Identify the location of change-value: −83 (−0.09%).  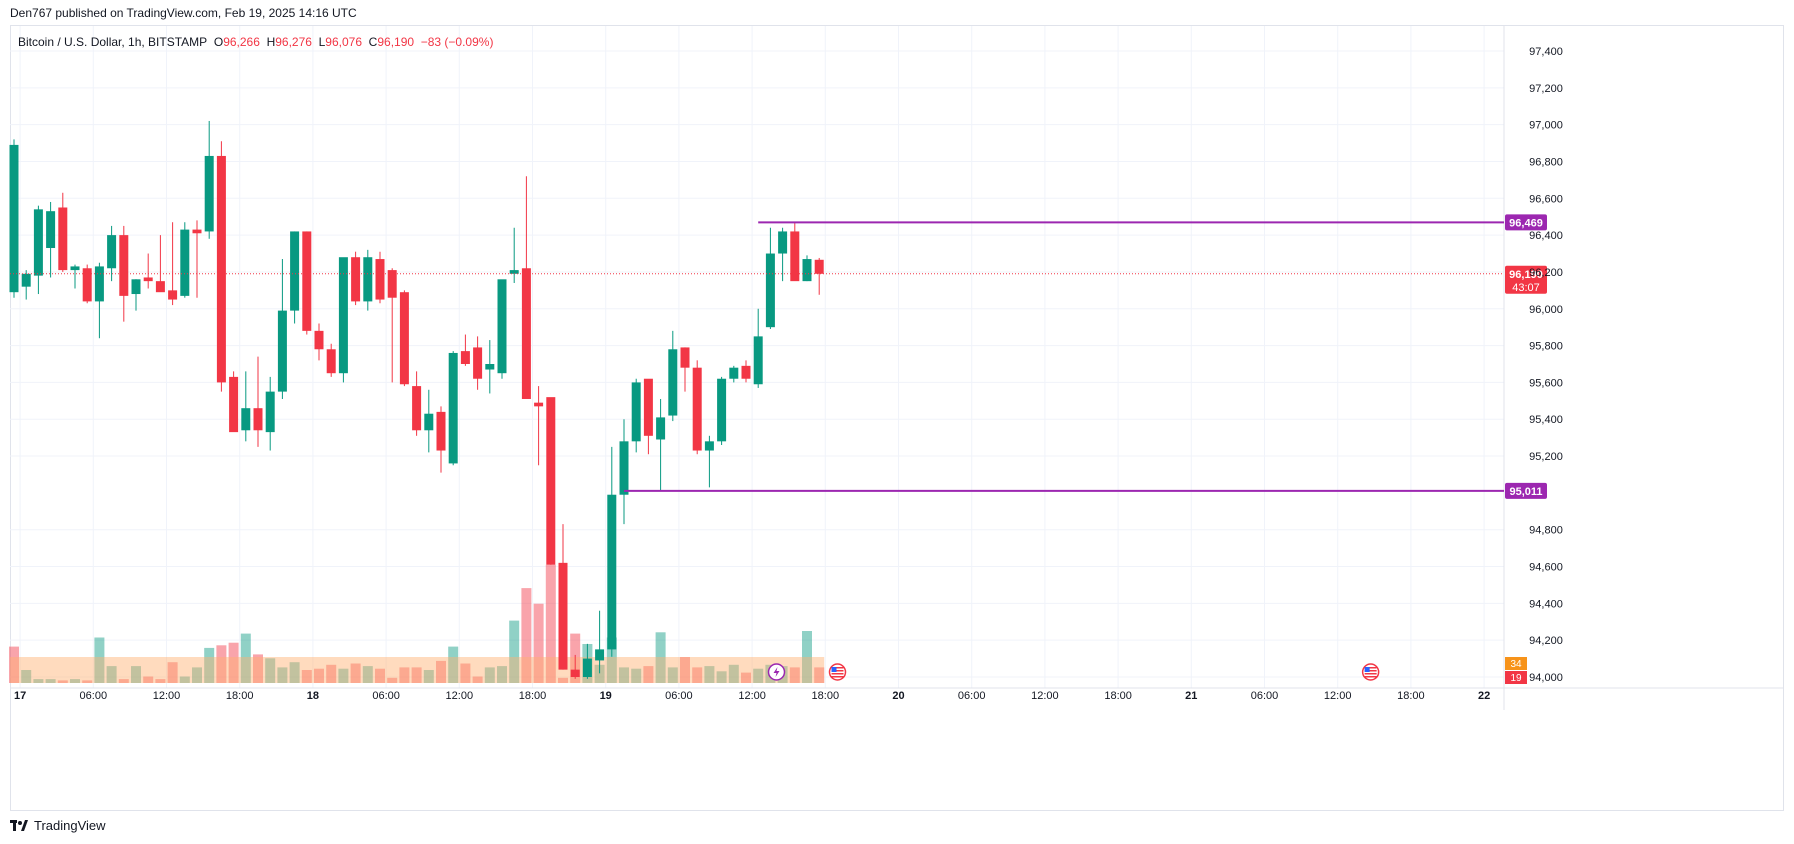
(457, 42).